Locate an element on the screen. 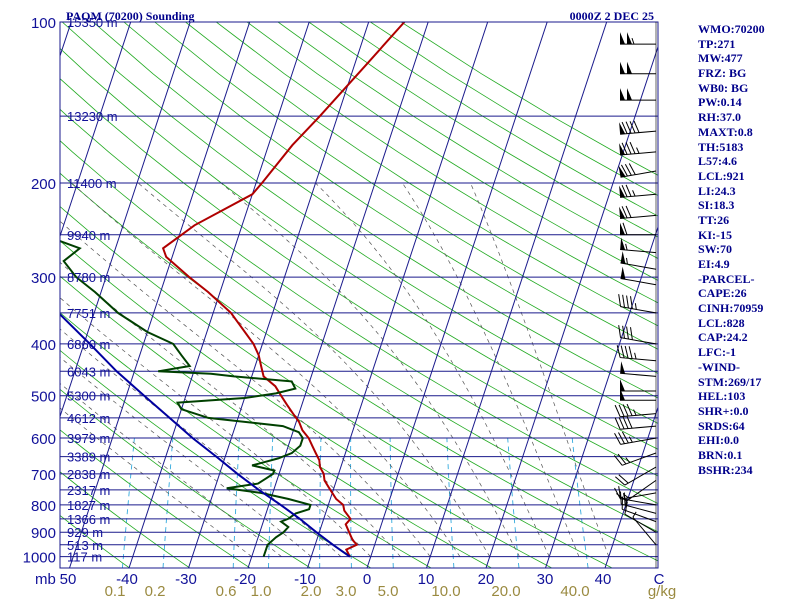  mixing-ratio-label: 40.0 is located at coordinates (574, 591).